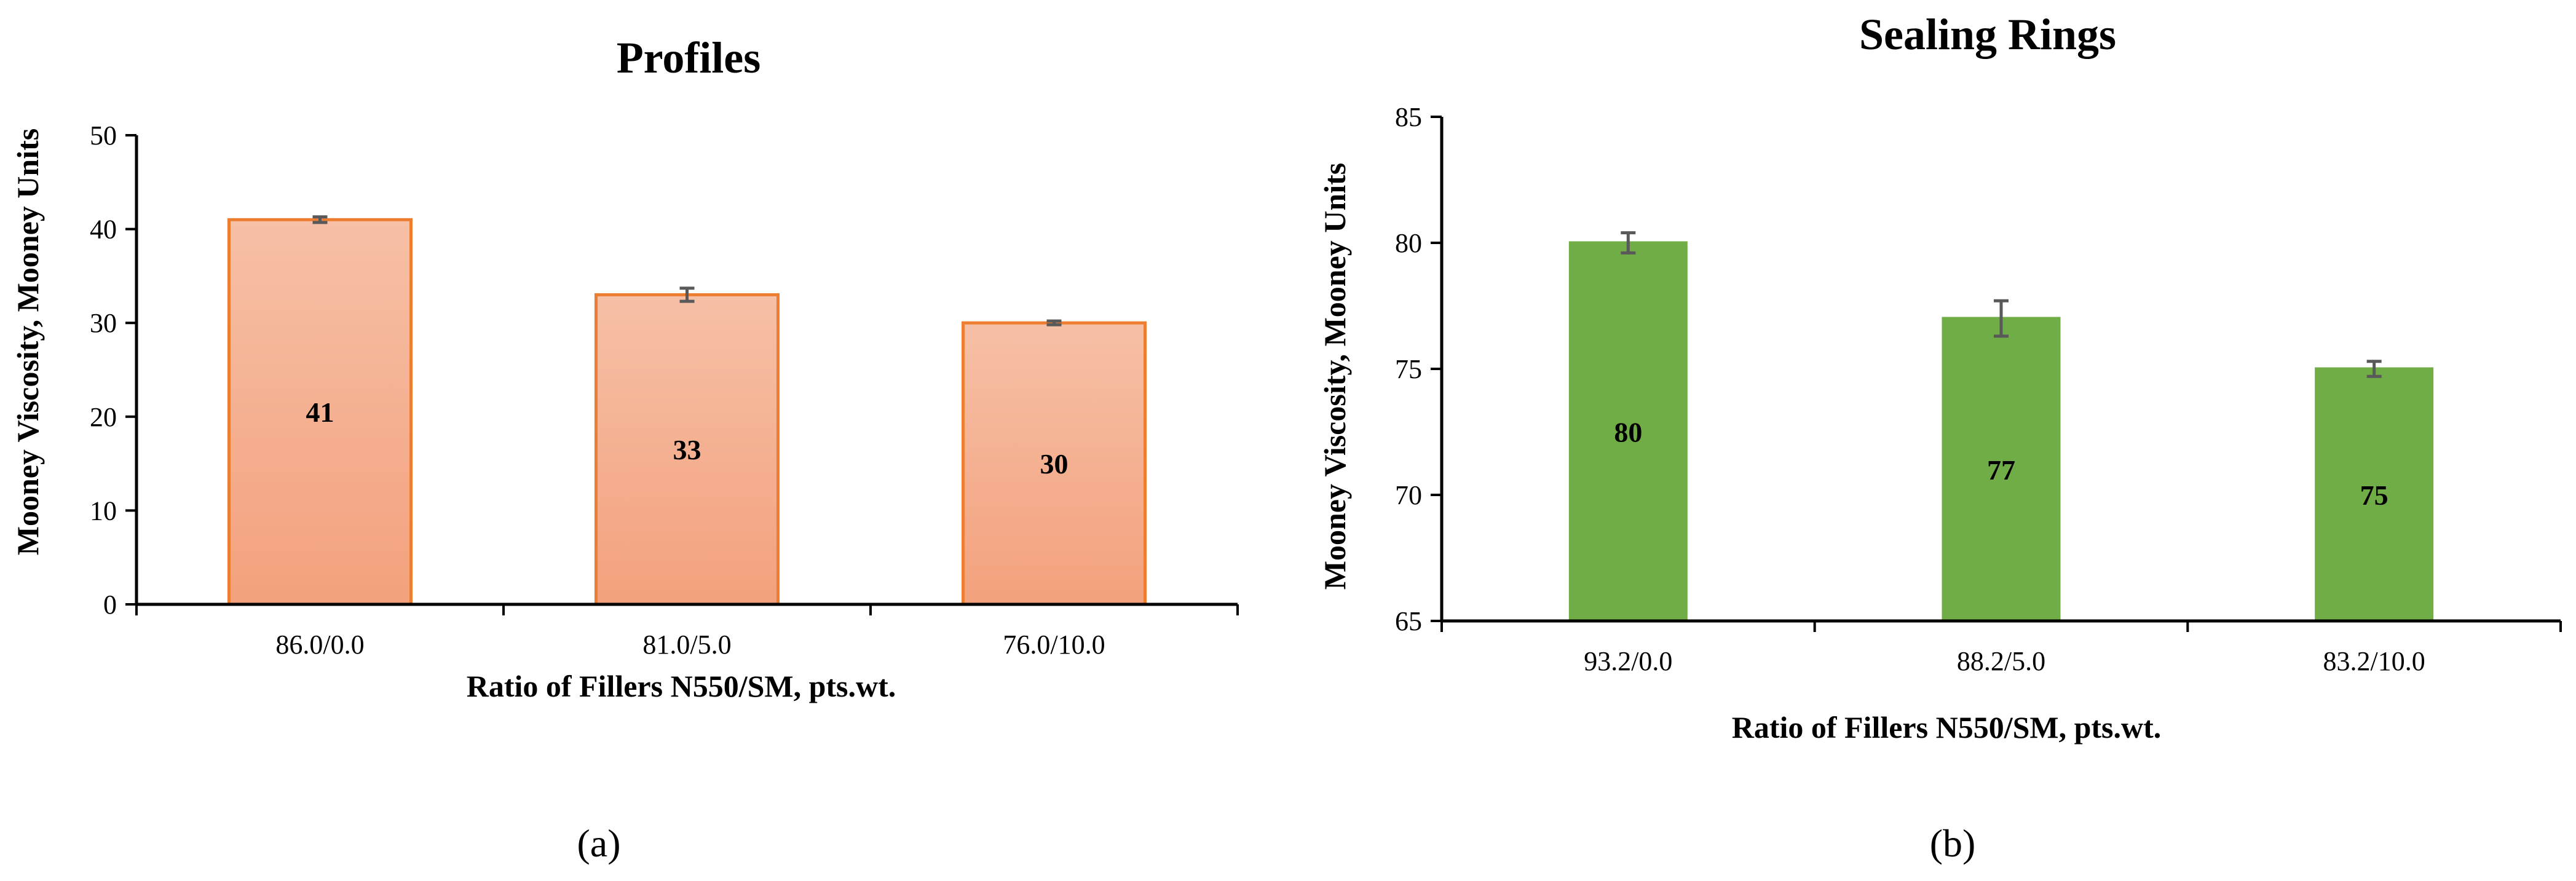  I want to click on x-tick-label: 81.0/5.0, so click(687, 645).